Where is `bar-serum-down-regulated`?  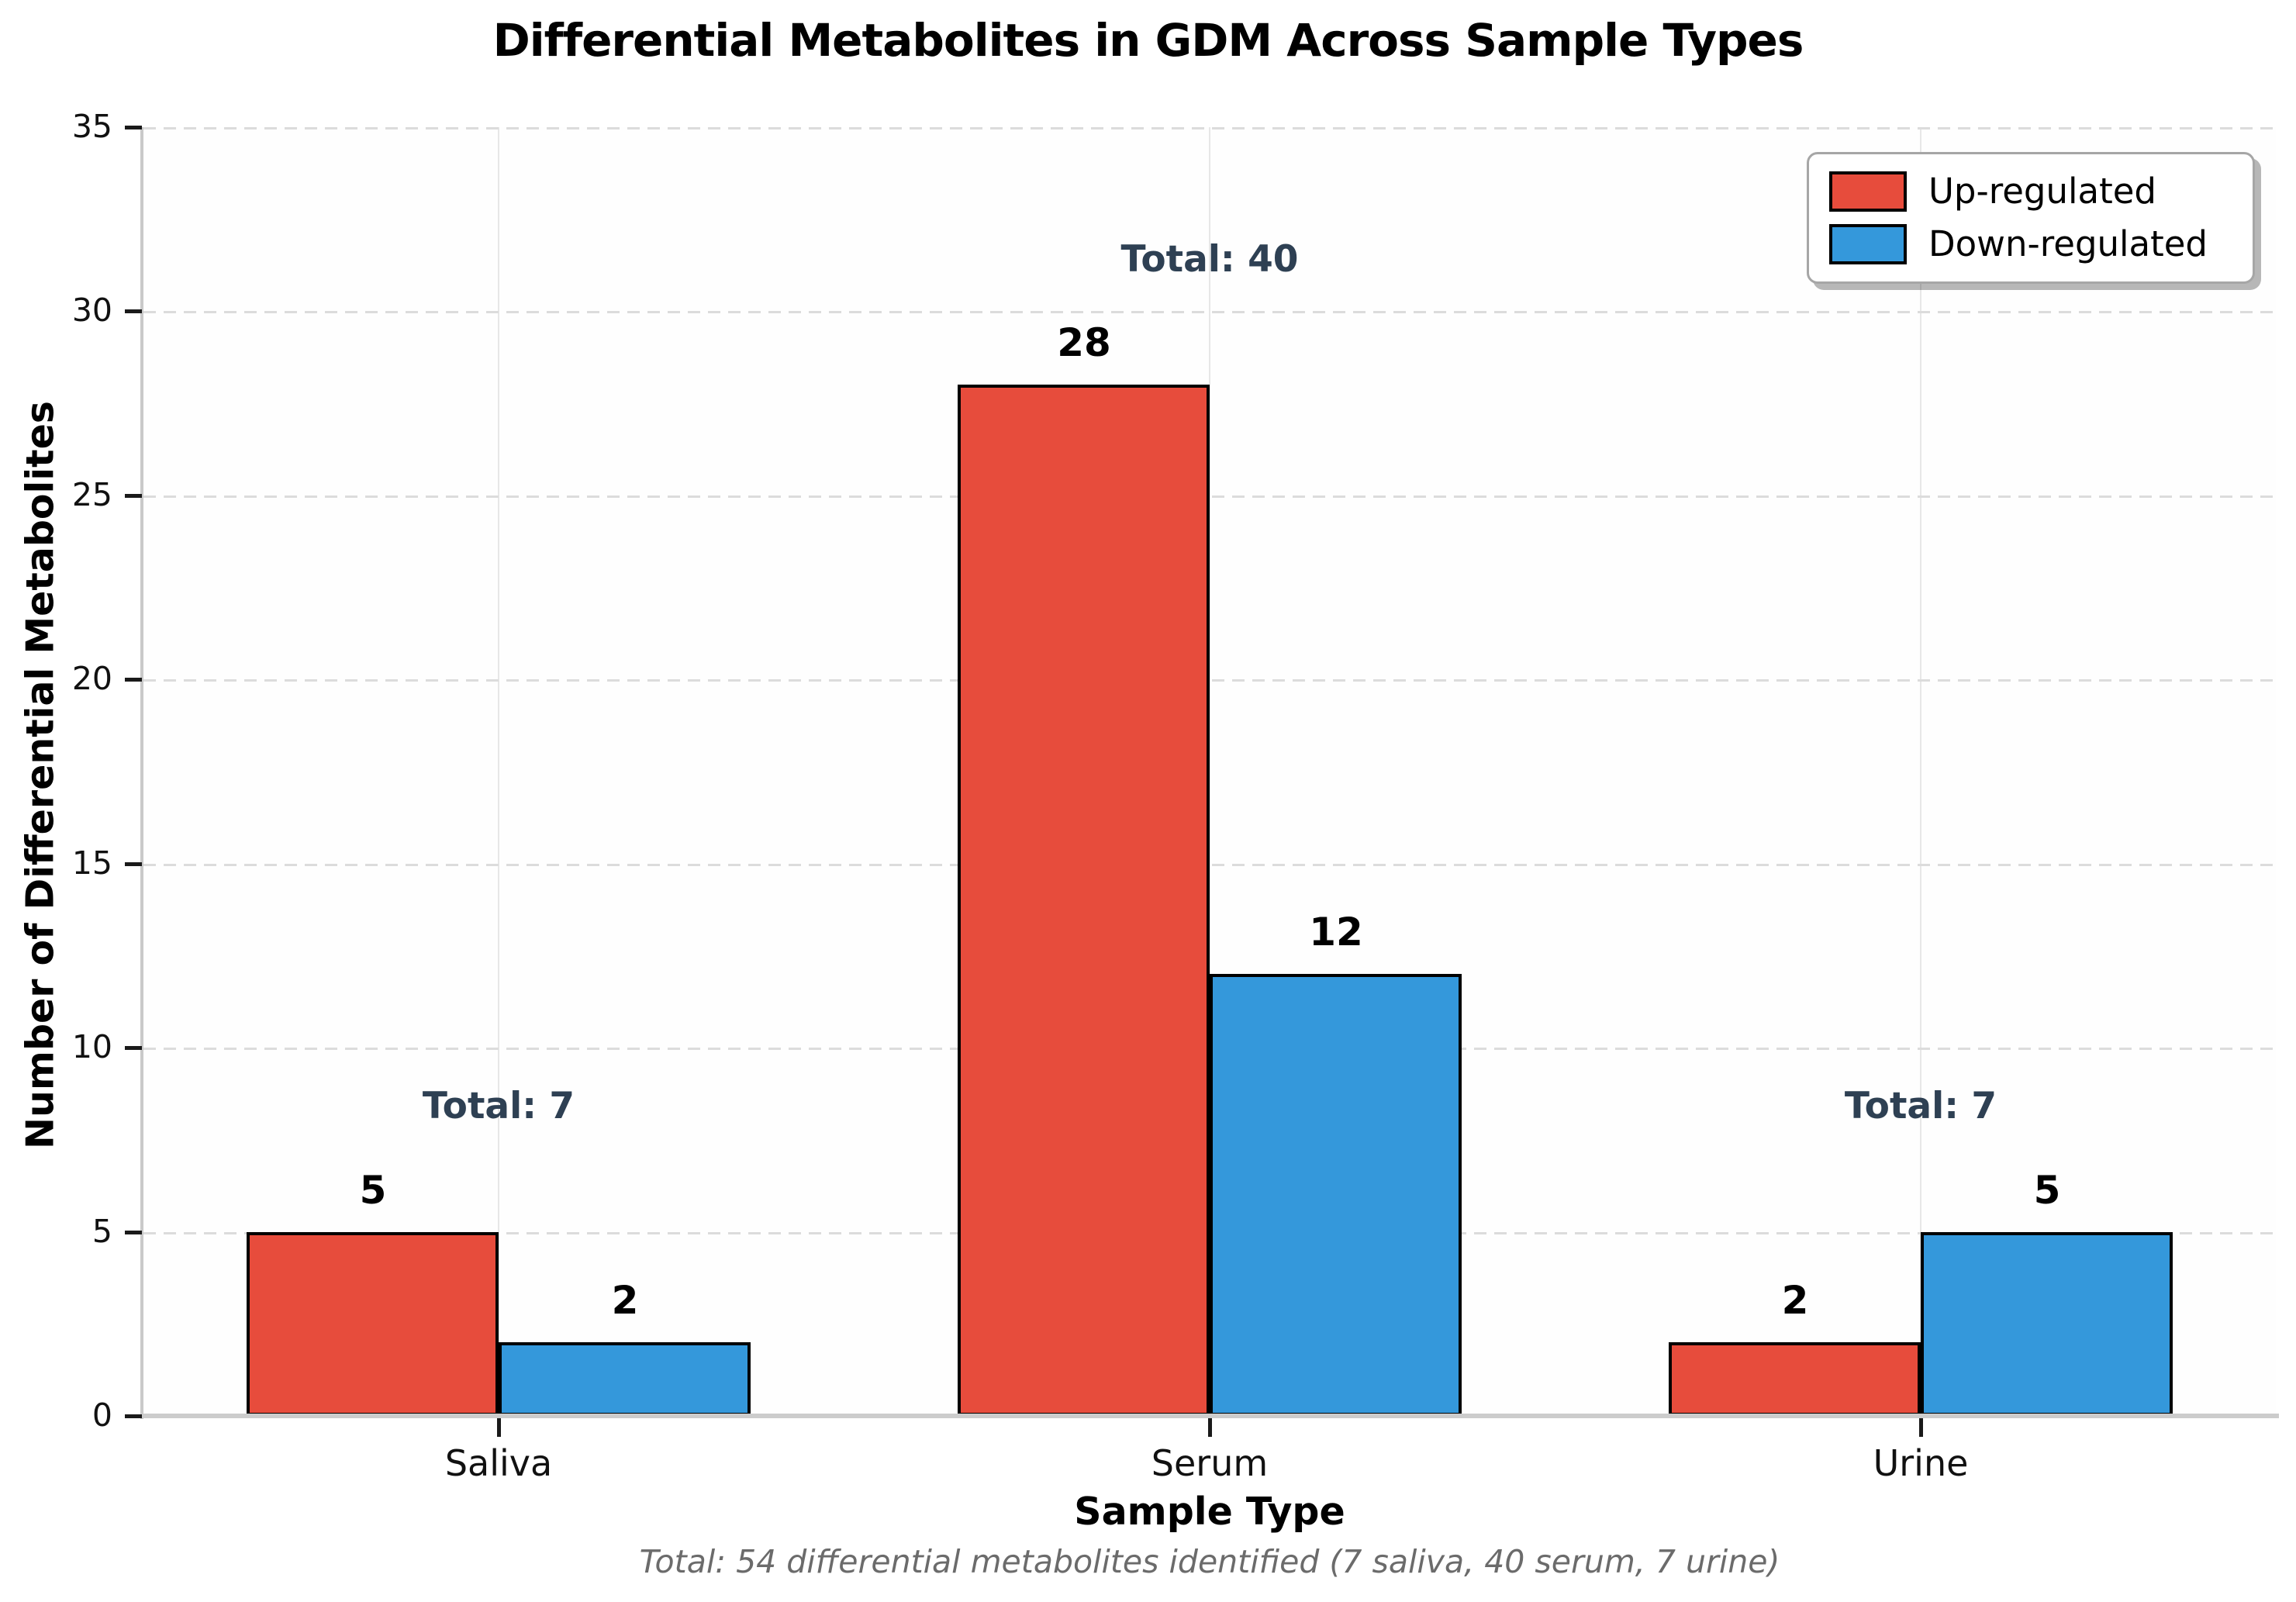
bar-serum-down-regulated is located at coordinates (1336, 1195).